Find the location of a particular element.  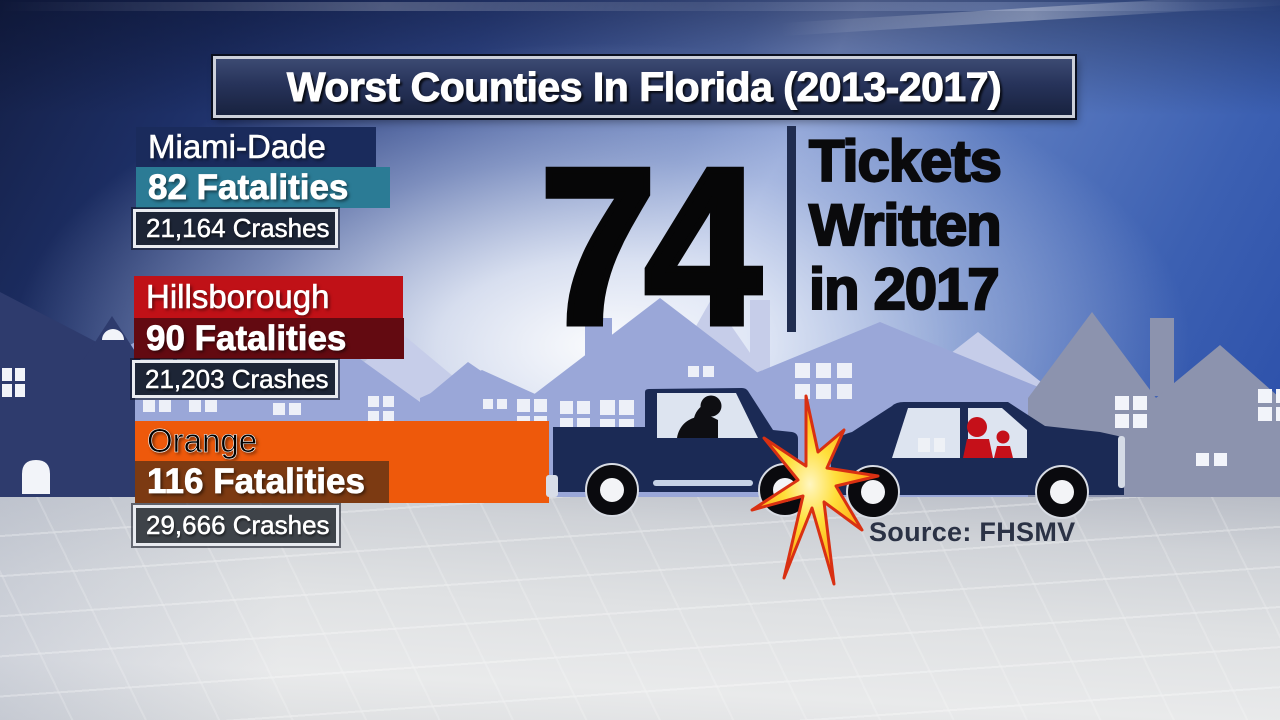

tickets-count: 74 is located at coordinates (650, 247).